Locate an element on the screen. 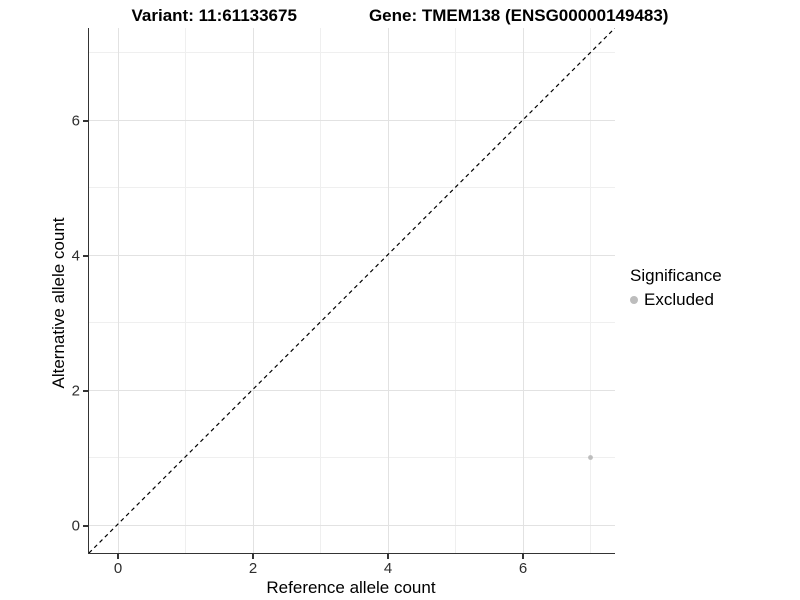  y-axis-title: Alternative allele count is located at coordinates (58, 303).